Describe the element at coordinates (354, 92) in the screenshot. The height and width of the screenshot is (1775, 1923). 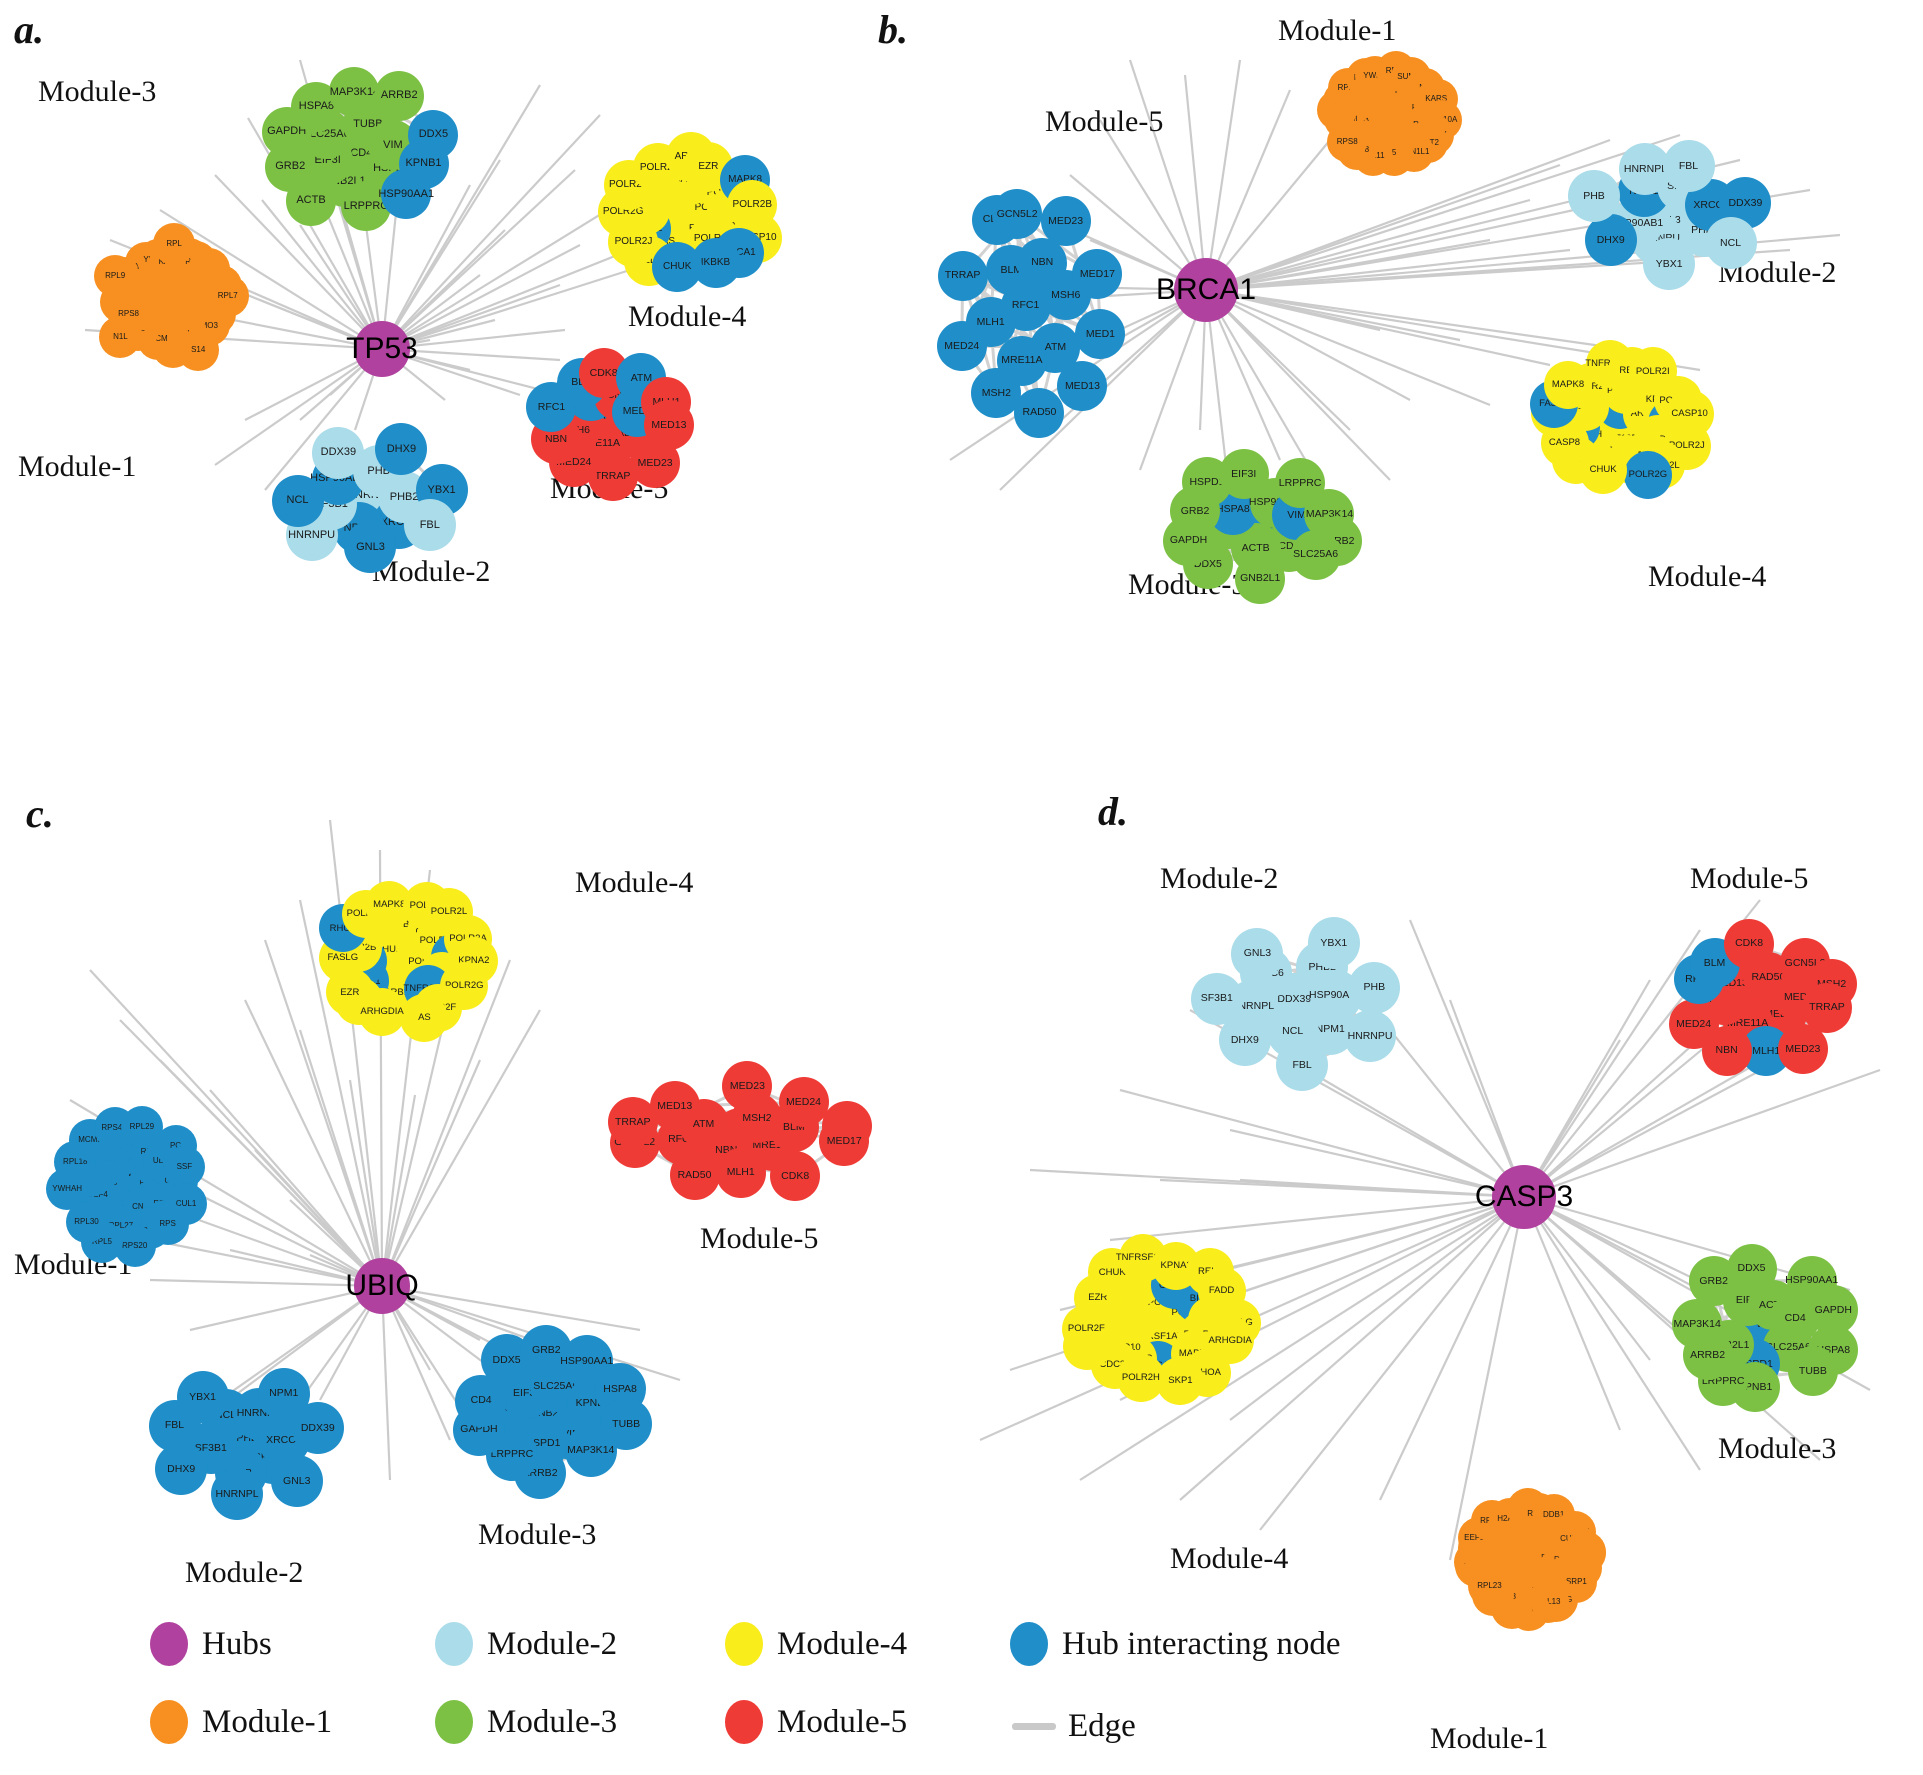
I see `a-m3-map3k14: MAP3K14` at that location.